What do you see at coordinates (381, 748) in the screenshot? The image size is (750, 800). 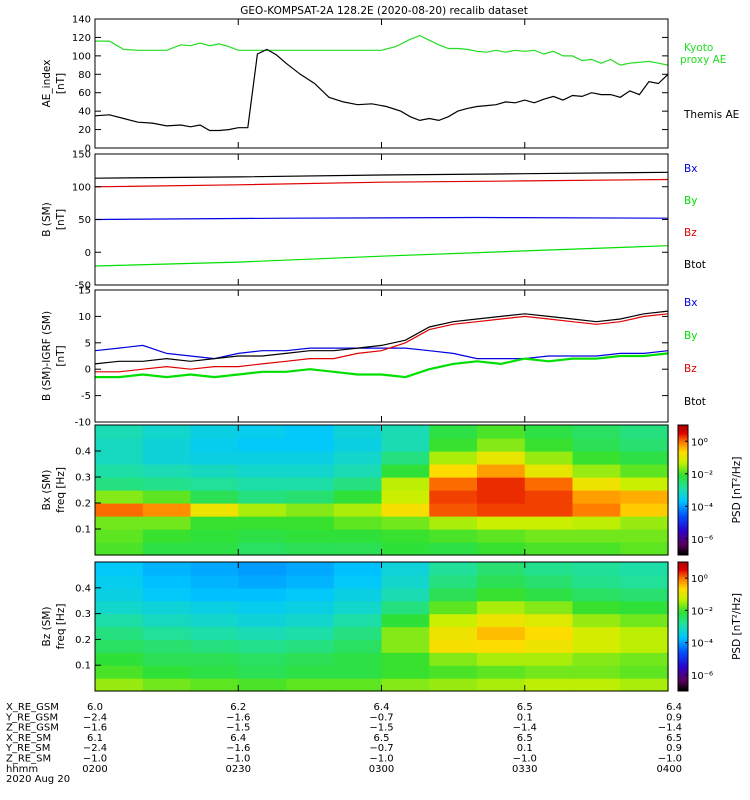 I see `ephemeris-value: −0.7` at bounding box center [381, 748].